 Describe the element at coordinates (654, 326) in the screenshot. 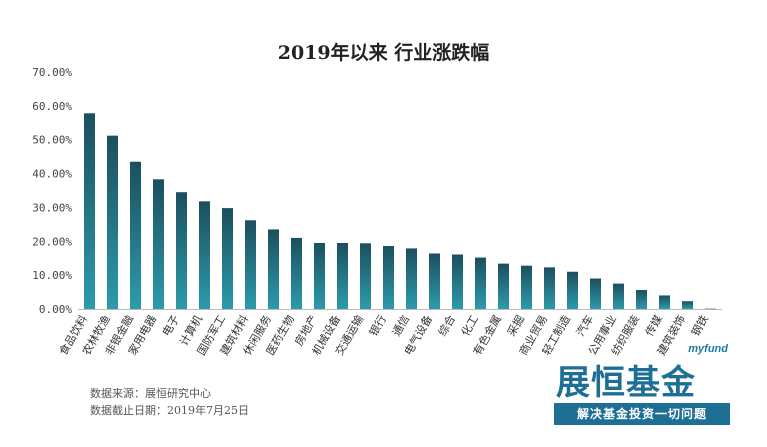

I see `x-tick-label: 传媒` at that location.